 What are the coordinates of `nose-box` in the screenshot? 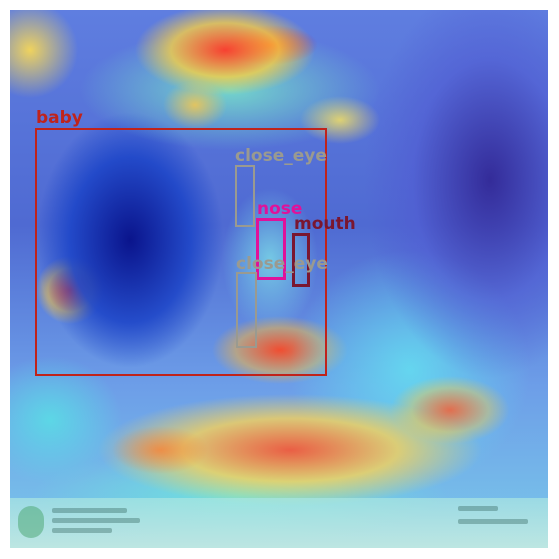 It's located at (271, 249).